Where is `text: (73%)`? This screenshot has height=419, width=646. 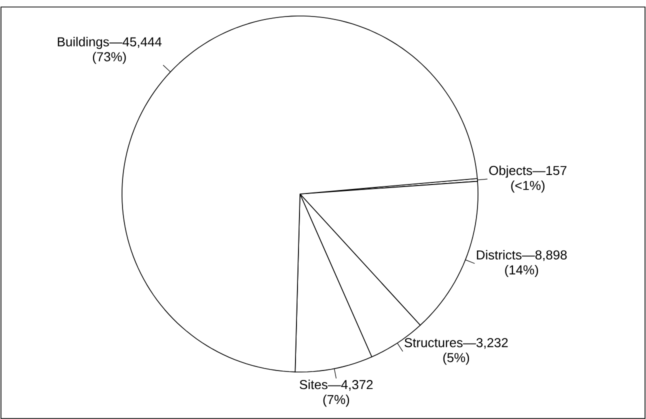 text: (73%) is located at coordinates (109, 58).